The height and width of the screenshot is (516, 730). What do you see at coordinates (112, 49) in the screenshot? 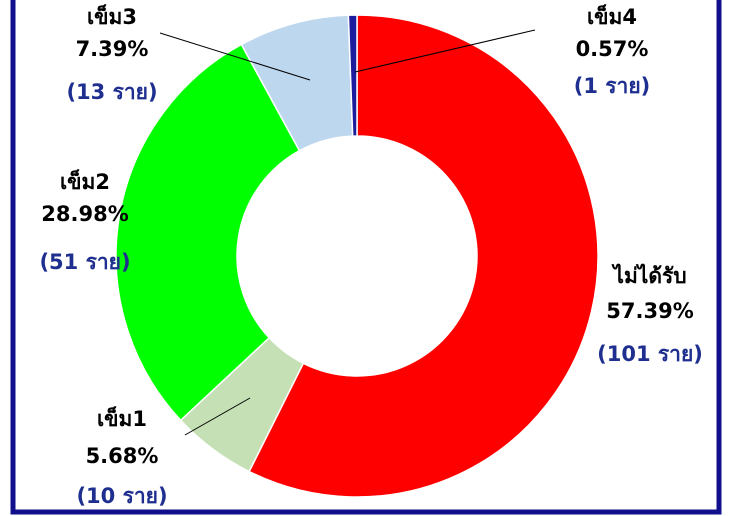
I see `value-label: 7.39%` at bounding box center [112, 49].